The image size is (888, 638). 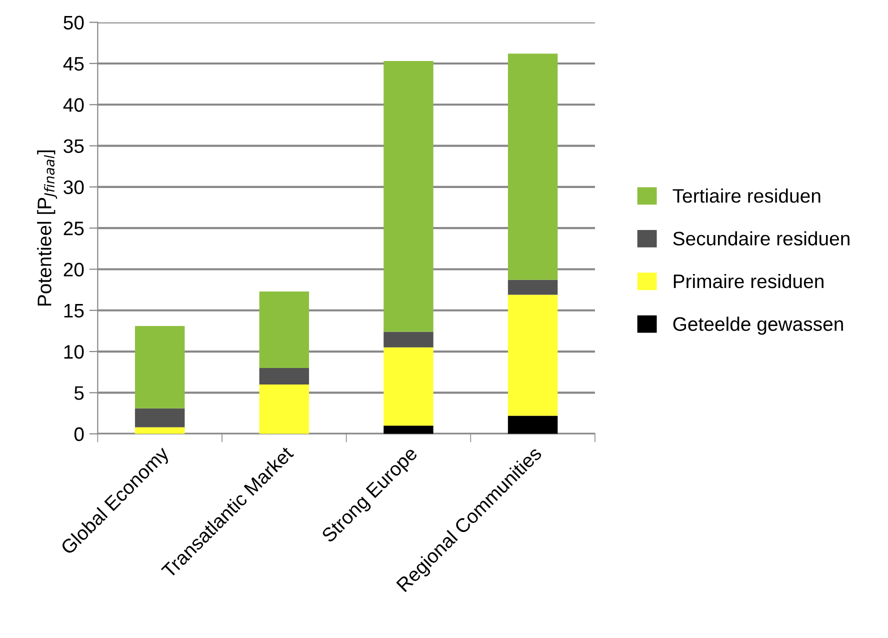 I want to click on y-tick-label: 50, so click(x=74, y=23).